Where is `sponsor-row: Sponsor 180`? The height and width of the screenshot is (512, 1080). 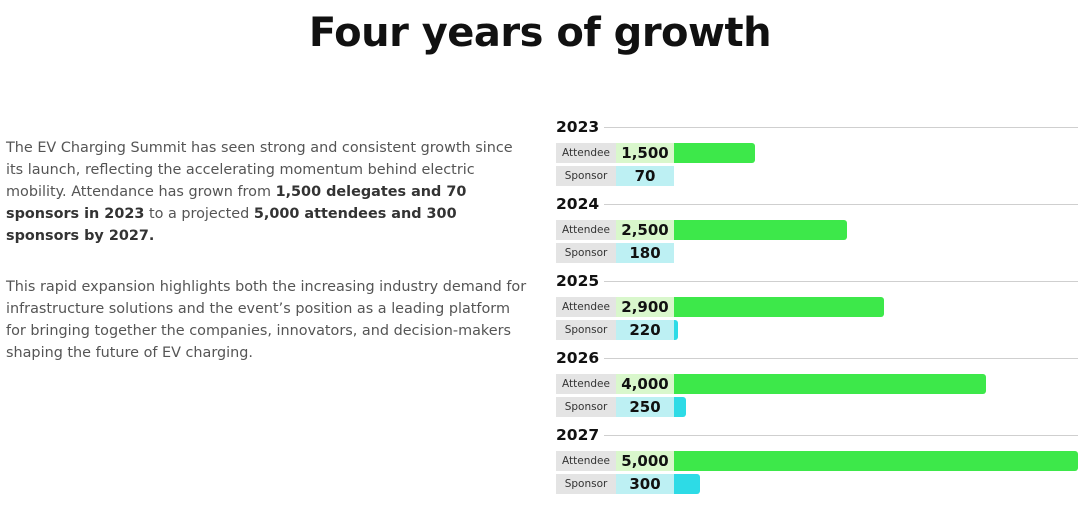 sponsor-row: Sponsor 180 is located at coordinates (615, 253).